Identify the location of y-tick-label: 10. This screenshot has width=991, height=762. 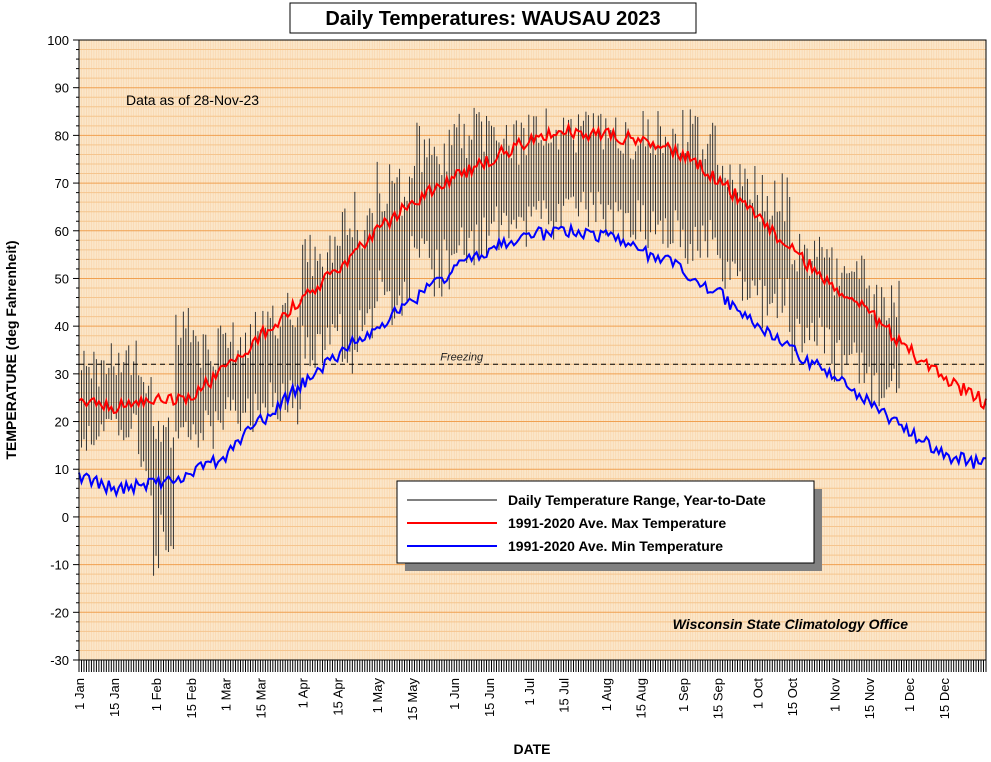
(62, 469).